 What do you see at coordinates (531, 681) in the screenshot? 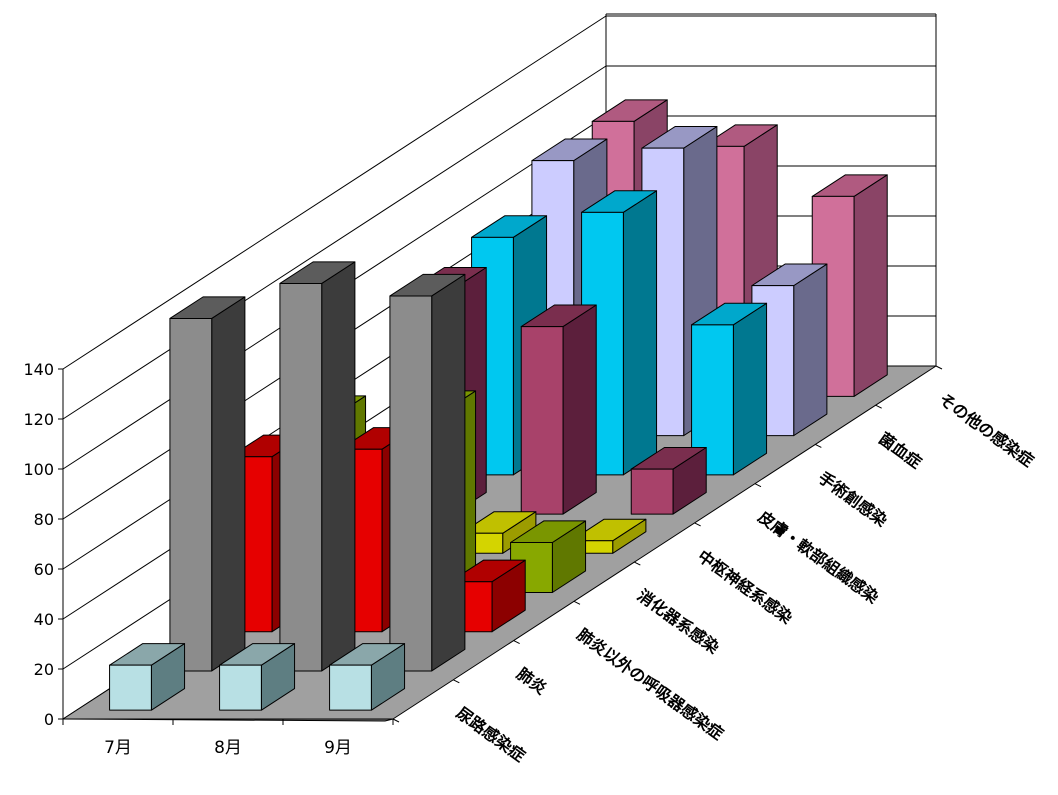
I see `series-label: 肺炎` at bounding box center [531, 681].